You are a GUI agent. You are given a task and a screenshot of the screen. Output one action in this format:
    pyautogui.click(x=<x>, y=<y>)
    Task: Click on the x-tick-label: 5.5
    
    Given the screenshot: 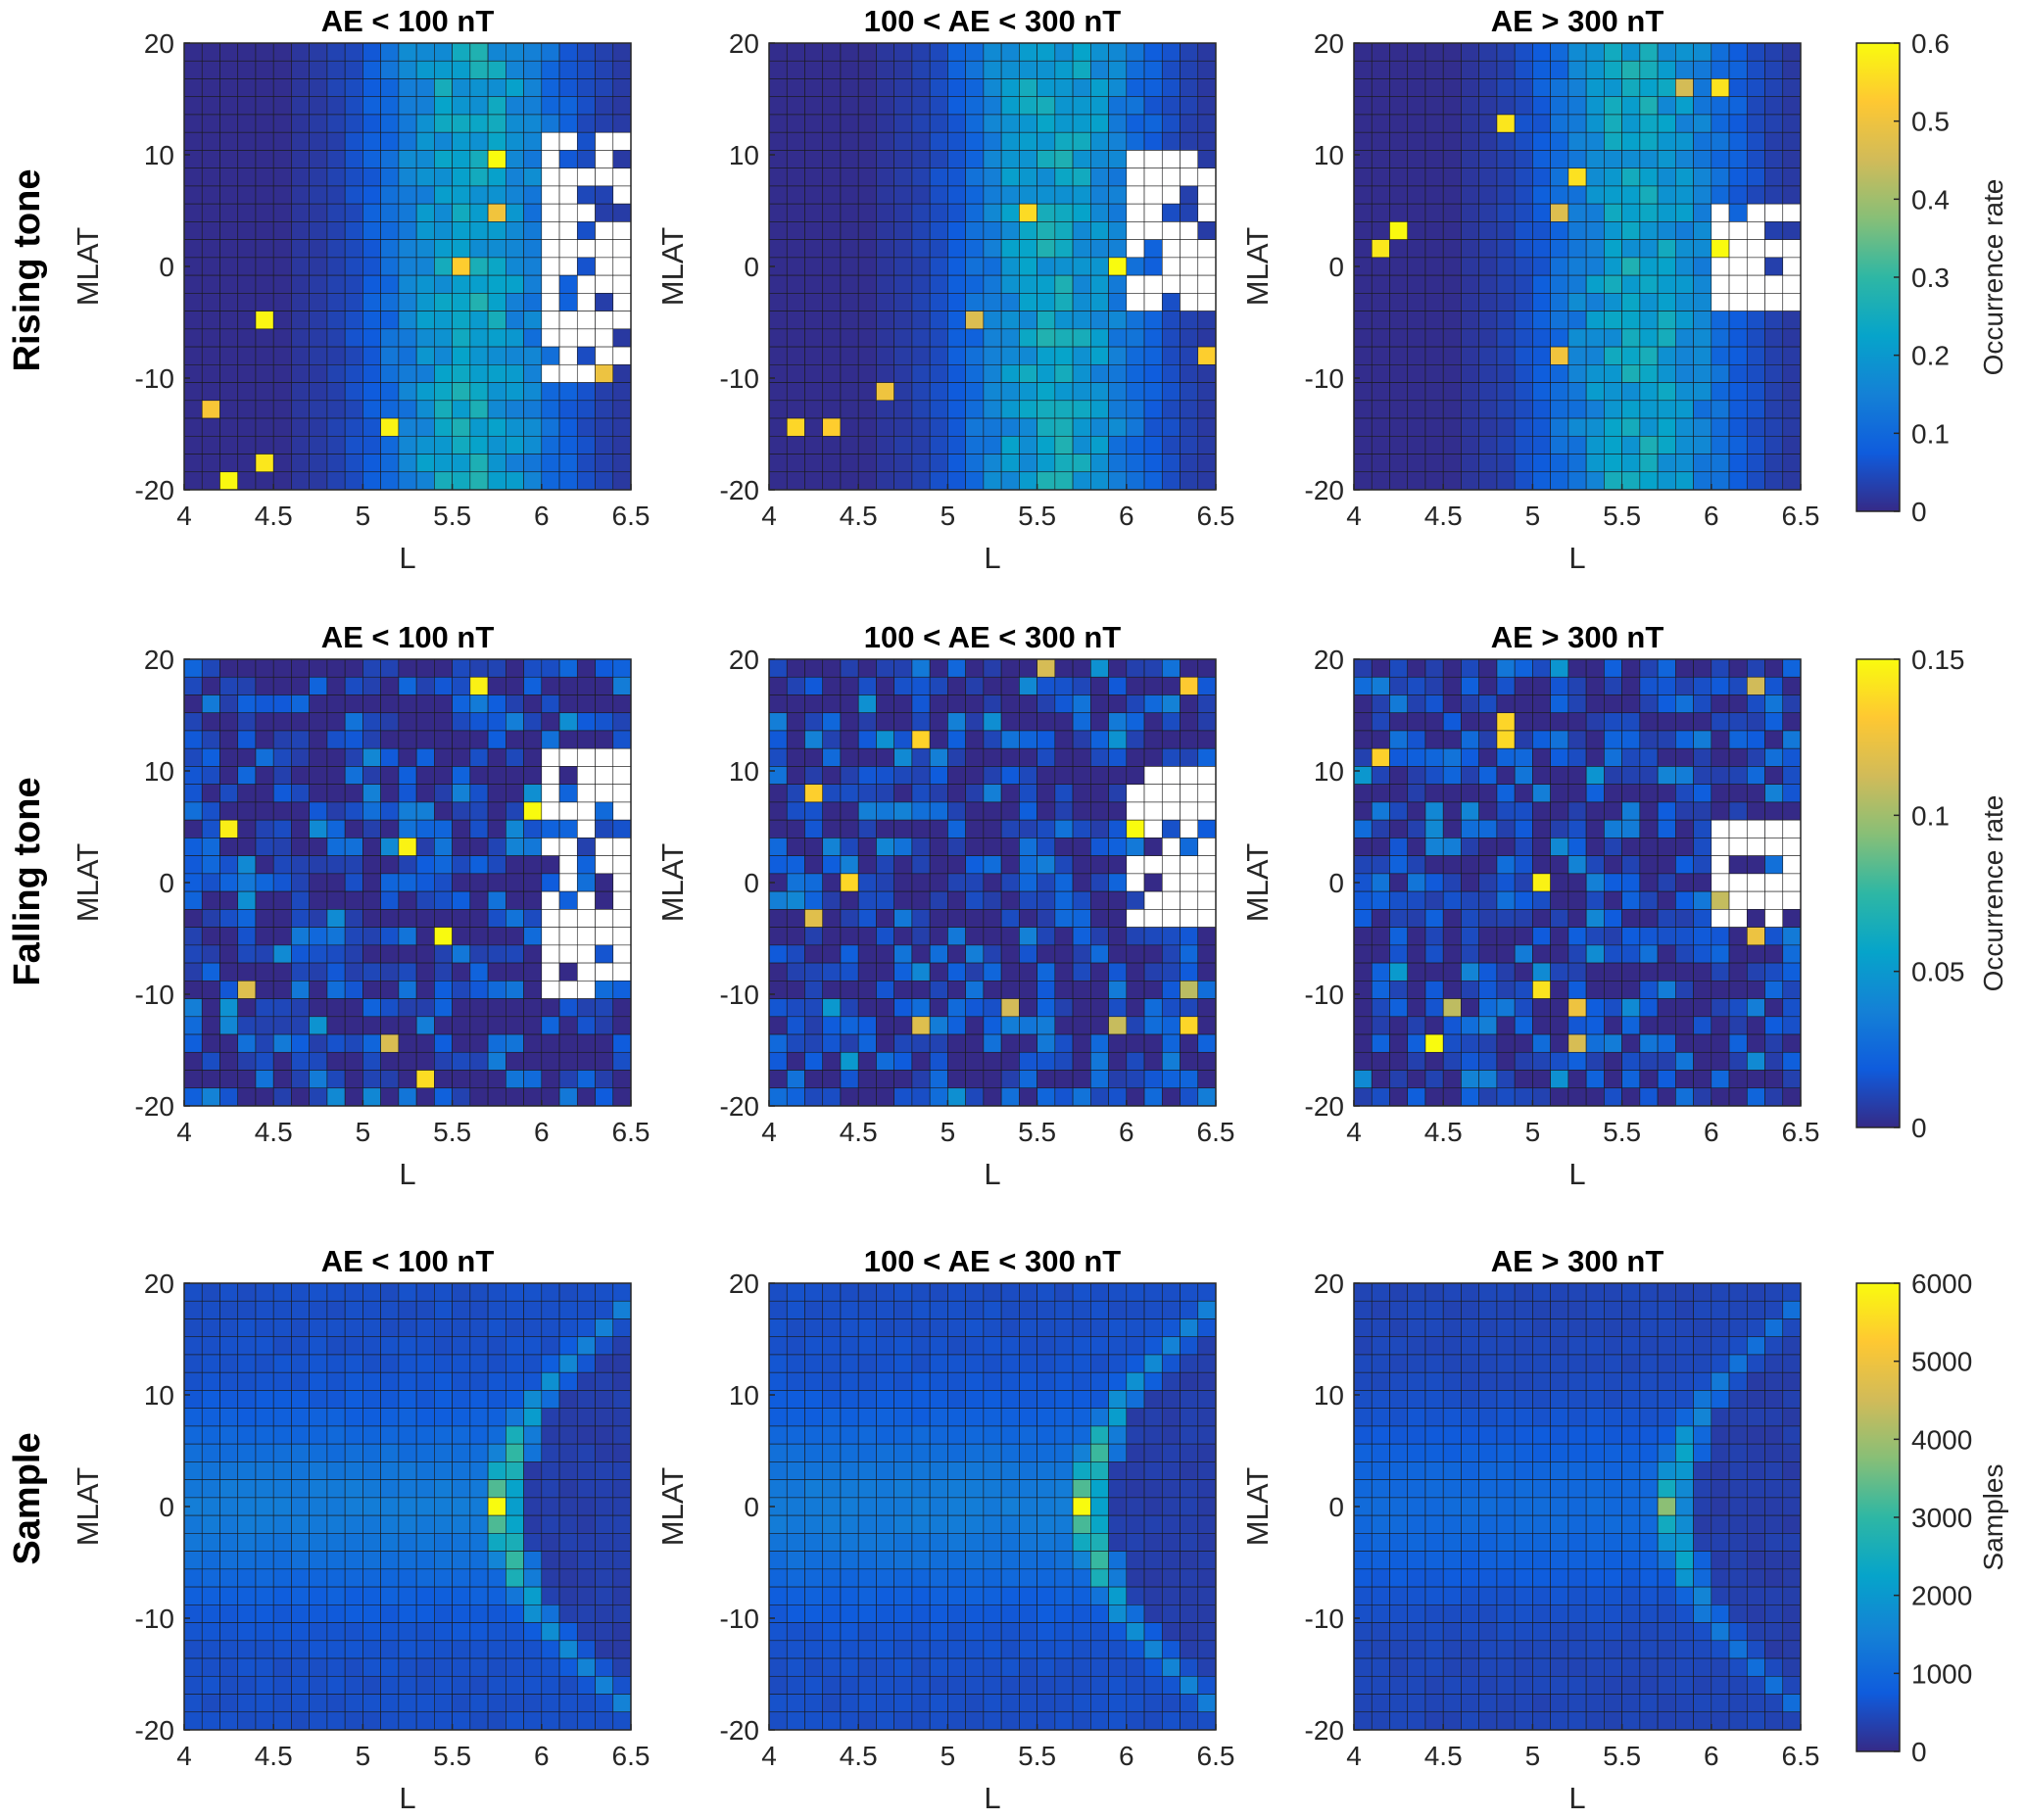 What is the action you would take?
    pyautogui.click(x=452, y=516)
    